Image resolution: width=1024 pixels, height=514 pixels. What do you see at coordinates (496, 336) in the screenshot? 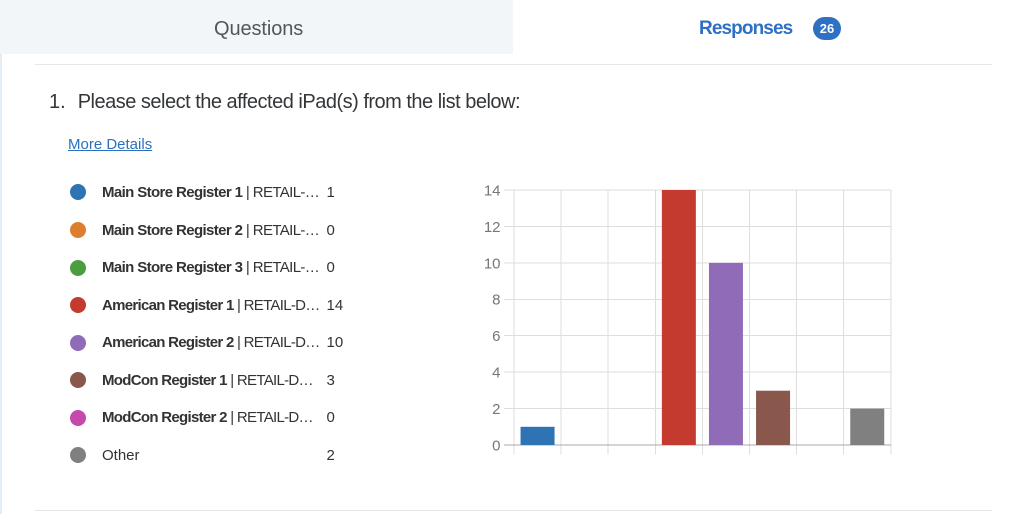
I see `svg-text: 6` at bounding box center [496, 336].